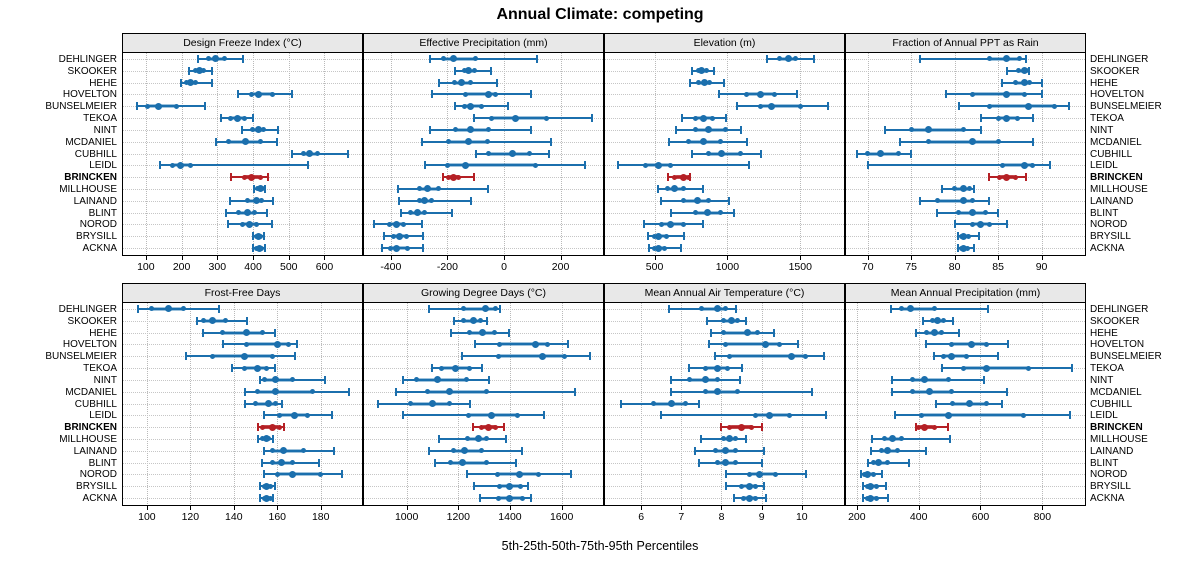  What do you see at coordinates (91, 142) in the screenshot?
I see `station-label-mcdaniel: MCDANIEL` at bounding box center [91, 142].